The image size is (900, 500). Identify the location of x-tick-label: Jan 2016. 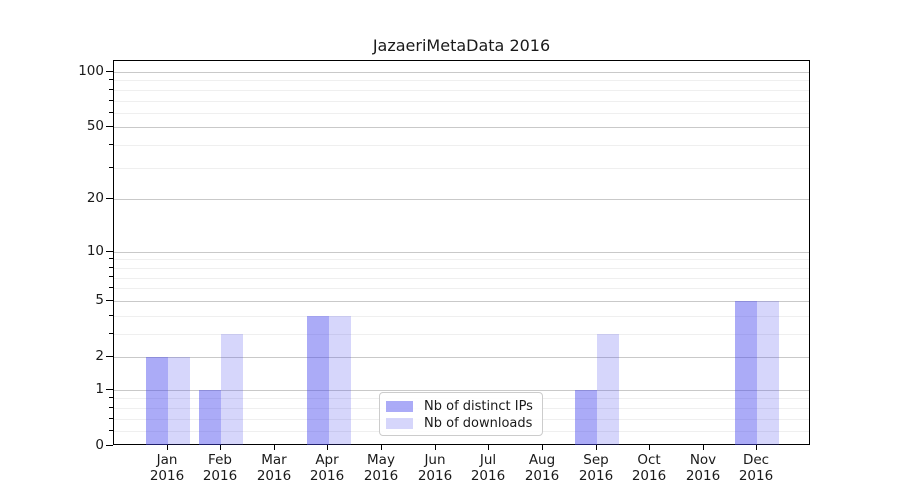
(167, 468).